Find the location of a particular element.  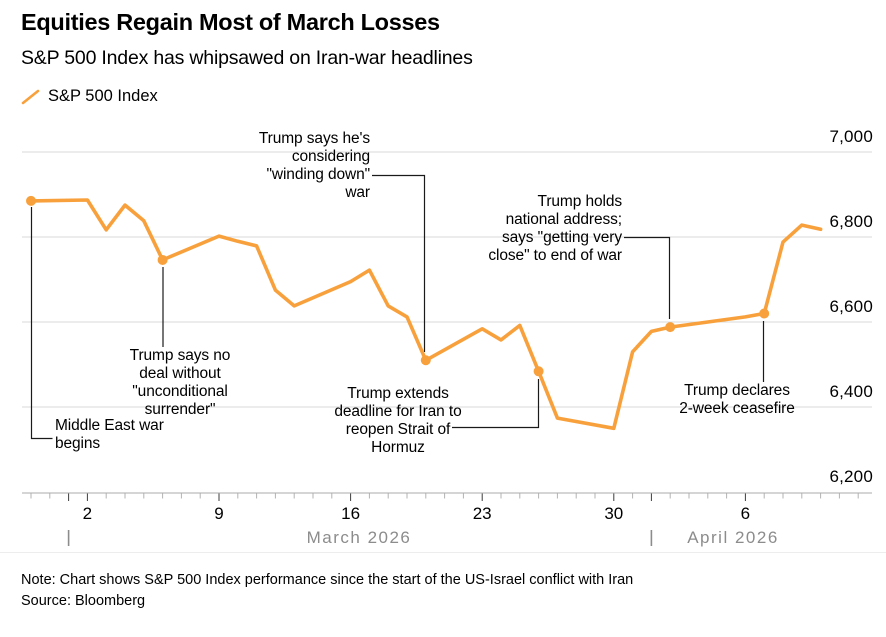

legend-label: S&P 500 Index is located at coordinates (103, 96).